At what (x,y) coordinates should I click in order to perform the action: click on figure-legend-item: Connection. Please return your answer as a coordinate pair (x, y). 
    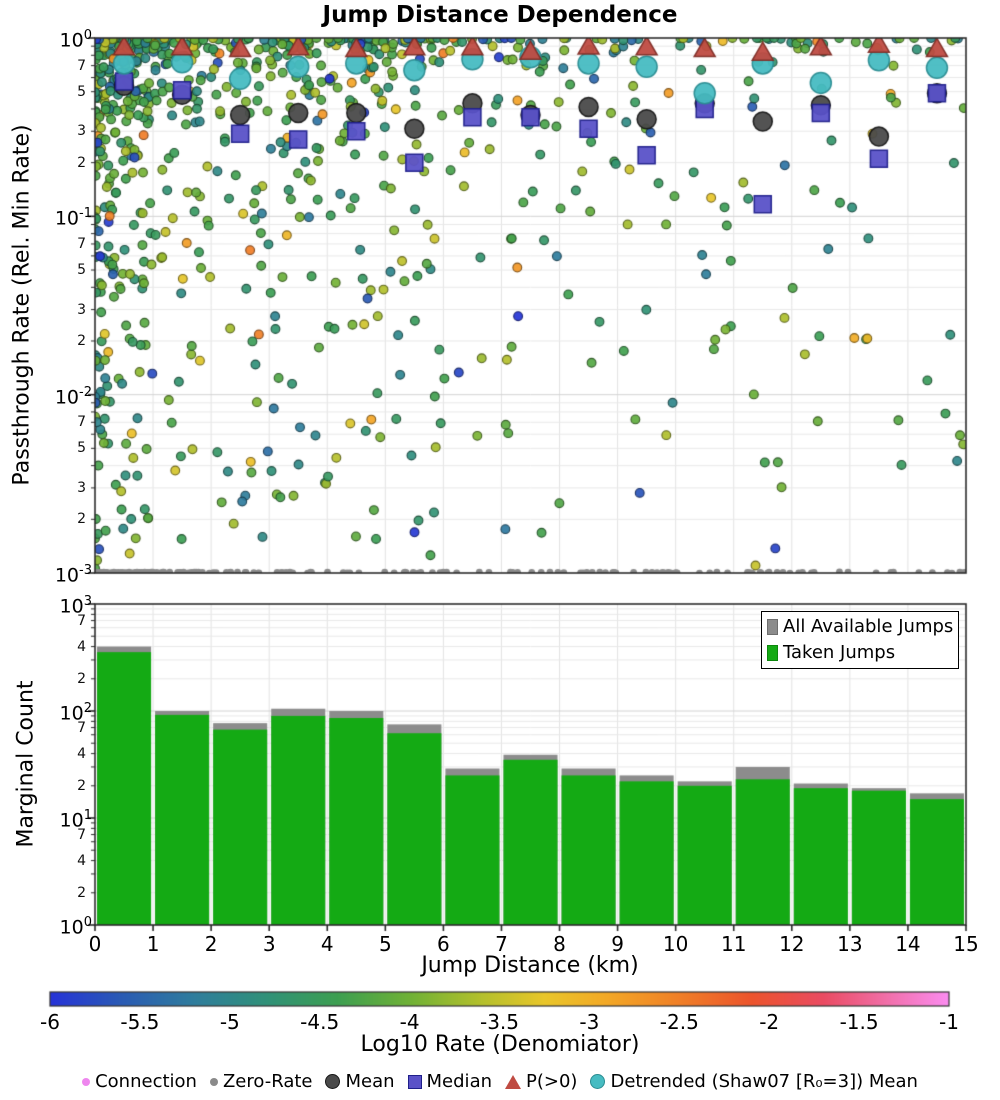
    Looking at the image, I should click on (139, 1081).